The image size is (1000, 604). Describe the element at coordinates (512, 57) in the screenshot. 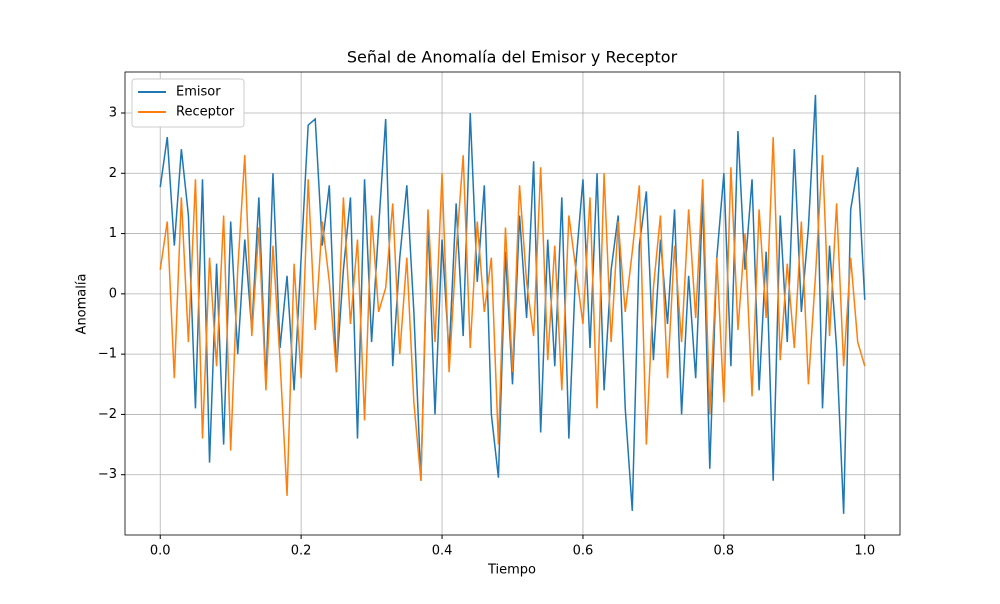

I see `chart-title: Señal de Anomalía del Emisor y Receptor` at that location.